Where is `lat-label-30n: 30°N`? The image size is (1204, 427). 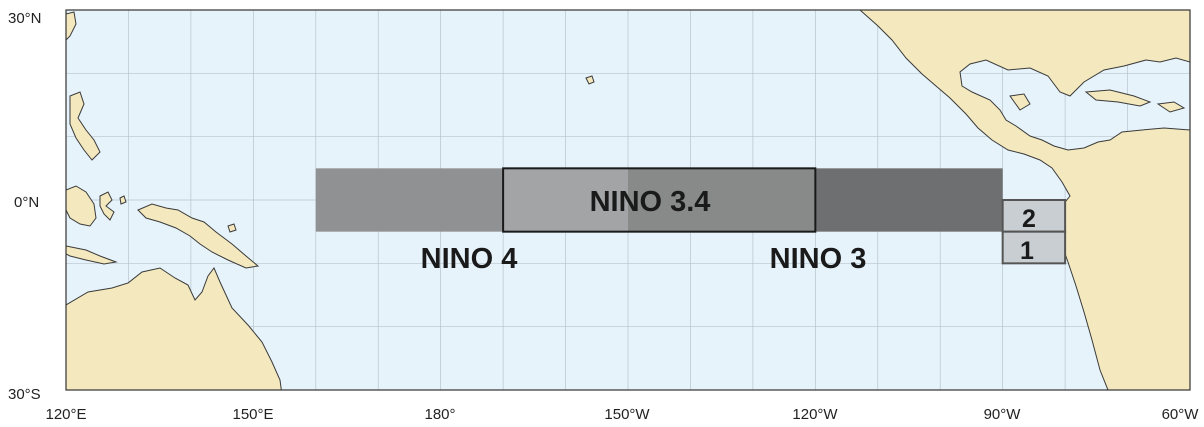
lat-label-30n: 30°N is located at coordinates (25, 18).